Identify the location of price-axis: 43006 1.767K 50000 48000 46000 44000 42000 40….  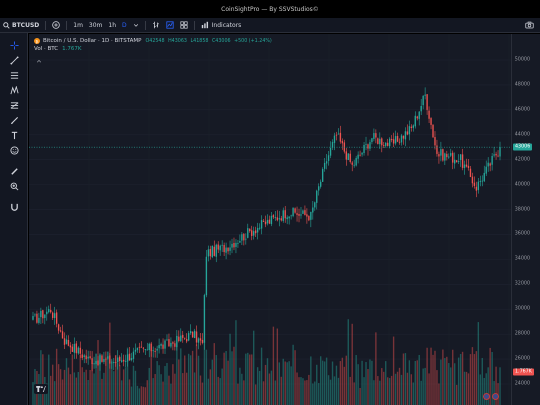
(525, 219).